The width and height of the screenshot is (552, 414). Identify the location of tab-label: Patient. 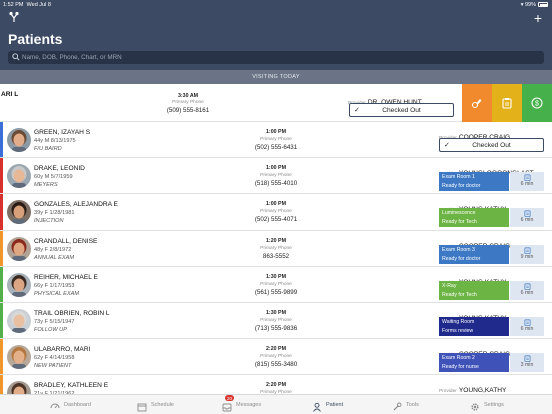
(335, 405).